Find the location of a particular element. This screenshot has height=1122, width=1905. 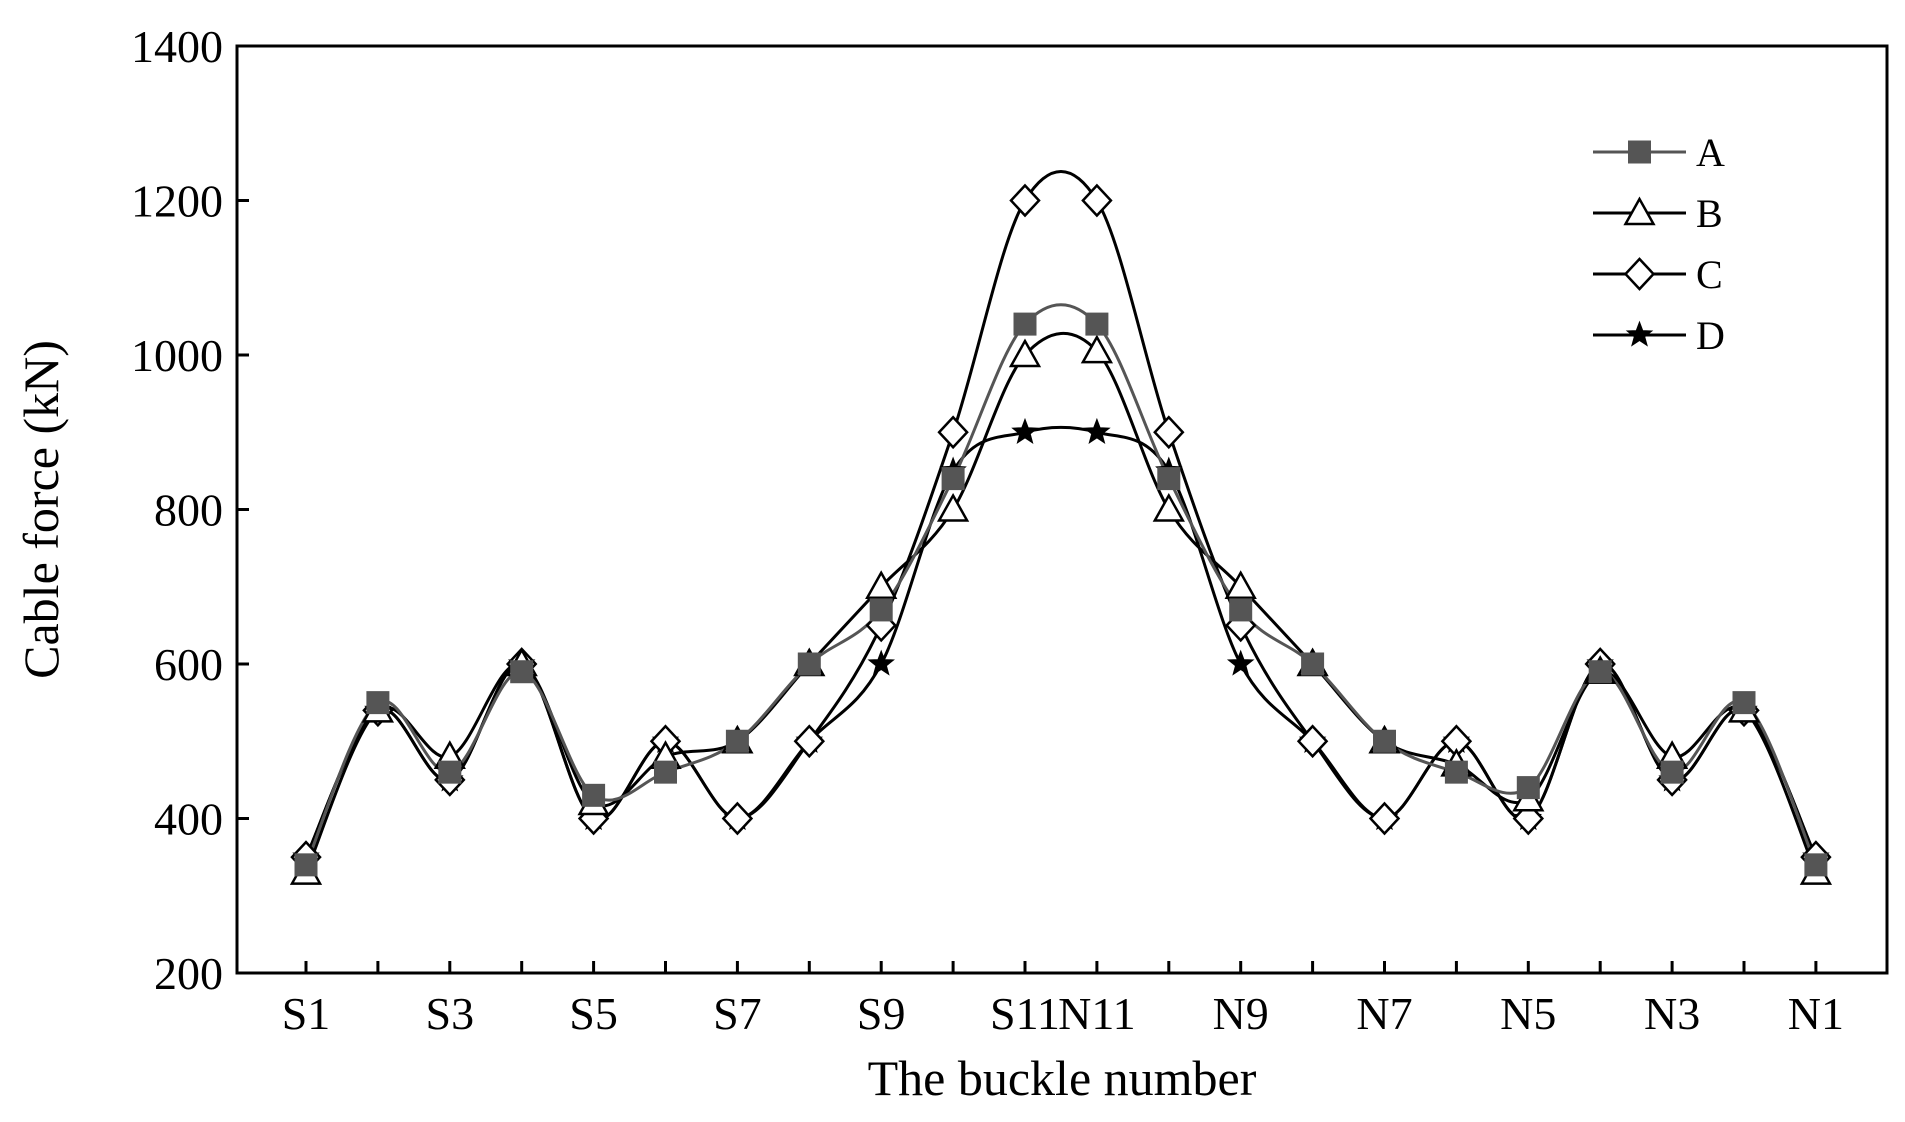

y-axis: 200 400 600 800 1000 1200 1400 is located at coordinates (190, 510).